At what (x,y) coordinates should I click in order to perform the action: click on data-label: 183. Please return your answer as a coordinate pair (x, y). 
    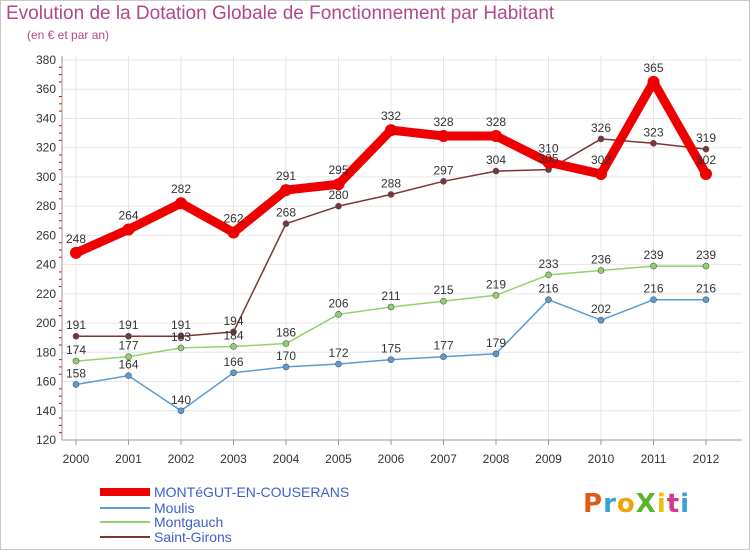
    Looking at the image, I should click on (181, 337).